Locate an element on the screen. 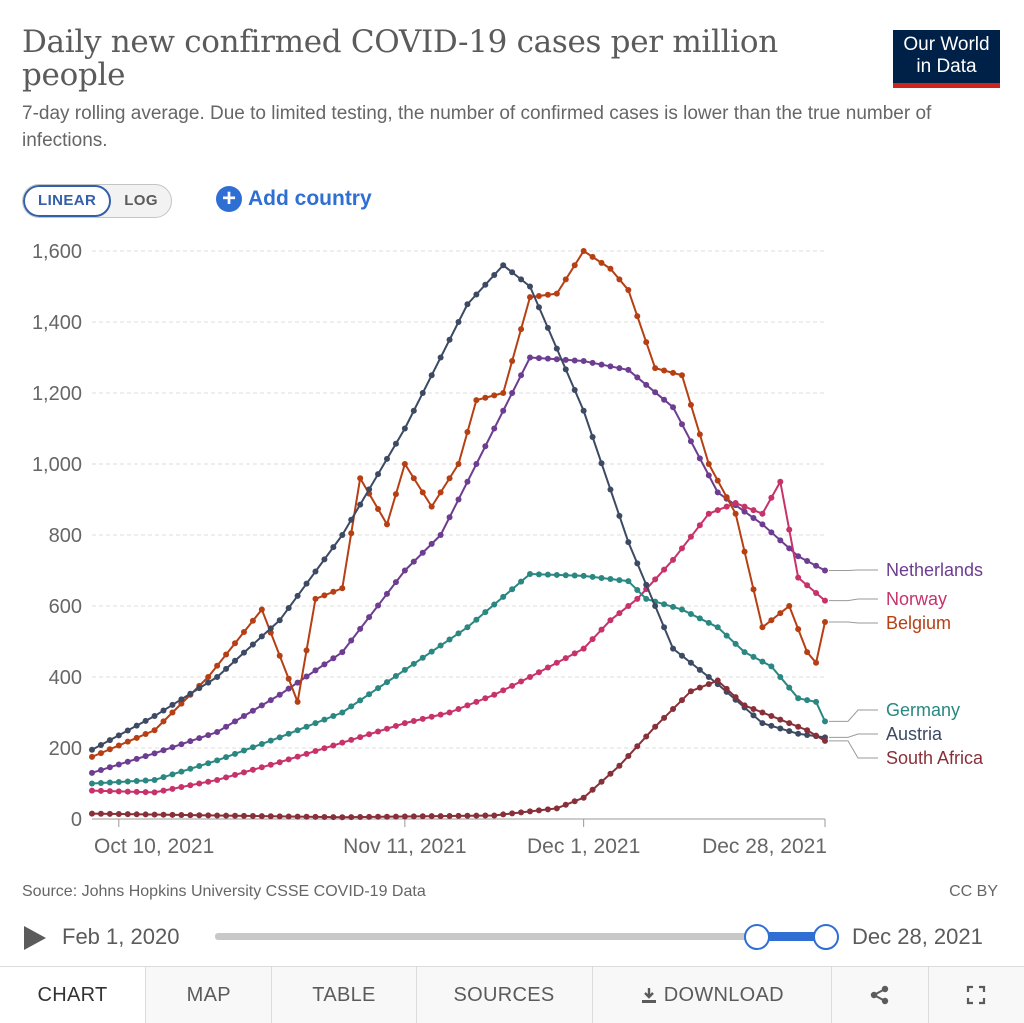 The image size is (1024, 1023). logo-line-1: Our World is located at coordinates (946, 44).